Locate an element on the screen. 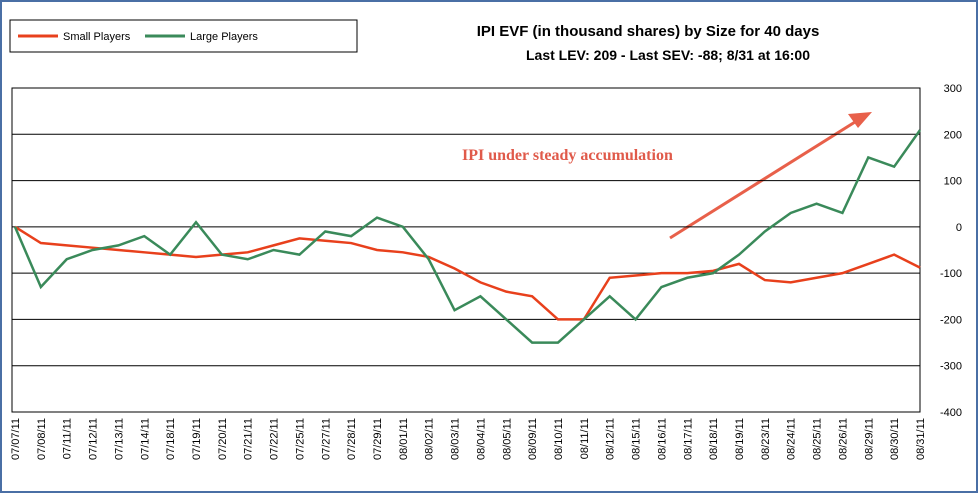  x-tick-label: 08/15/11 is located at coordinates (637, 439).